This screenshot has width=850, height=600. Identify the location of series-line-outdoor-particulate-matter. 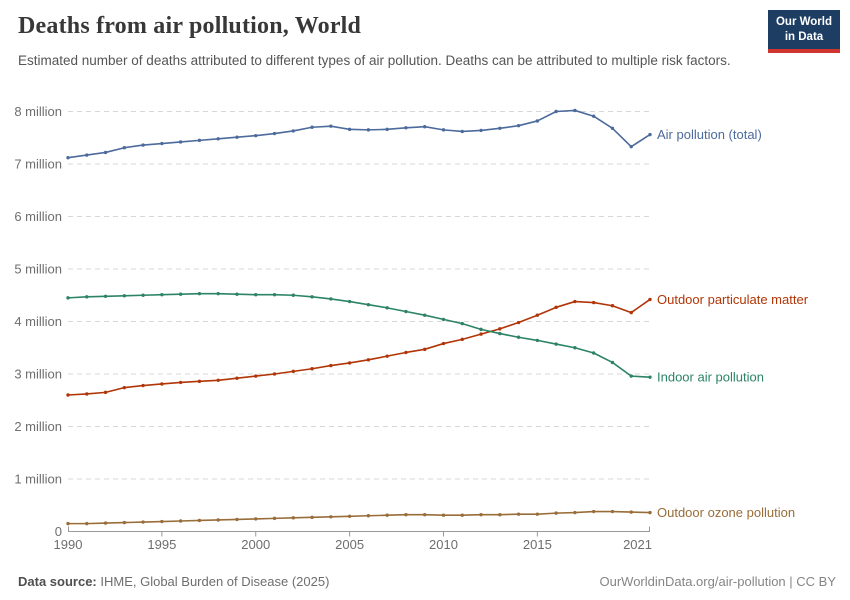
(359, 347).